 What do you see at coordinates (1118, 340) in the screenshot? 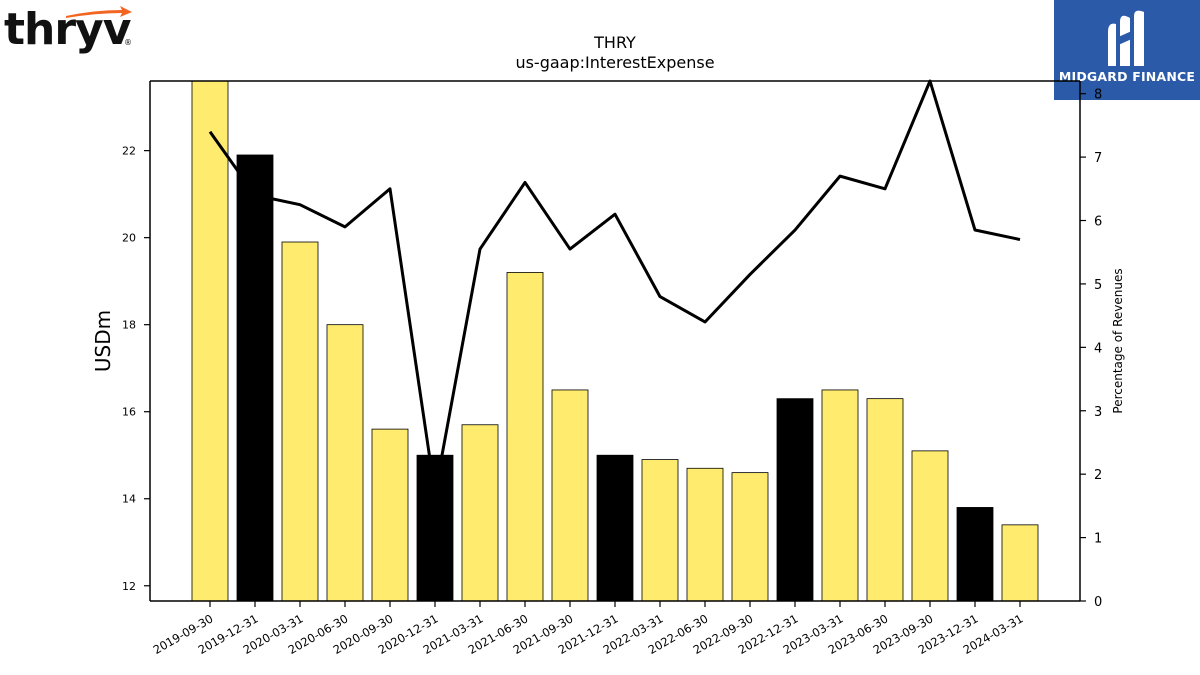
I see `y2-axis-label: Percentage of Revenues` at bounding box center [1118, 340].